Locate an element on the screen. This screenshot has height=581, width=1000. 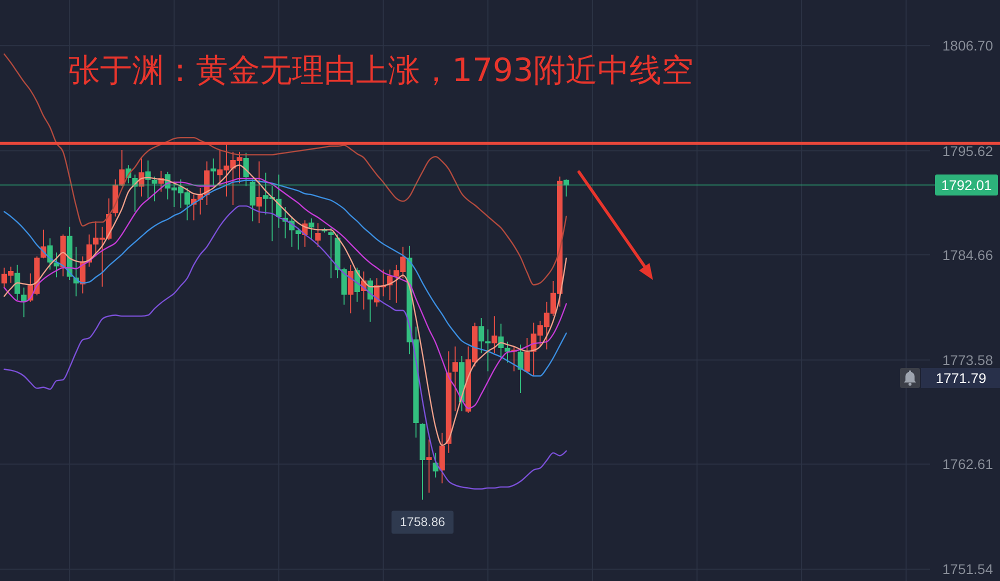
y-tick-label: 1762.61 is located at coordinates (968, 464).